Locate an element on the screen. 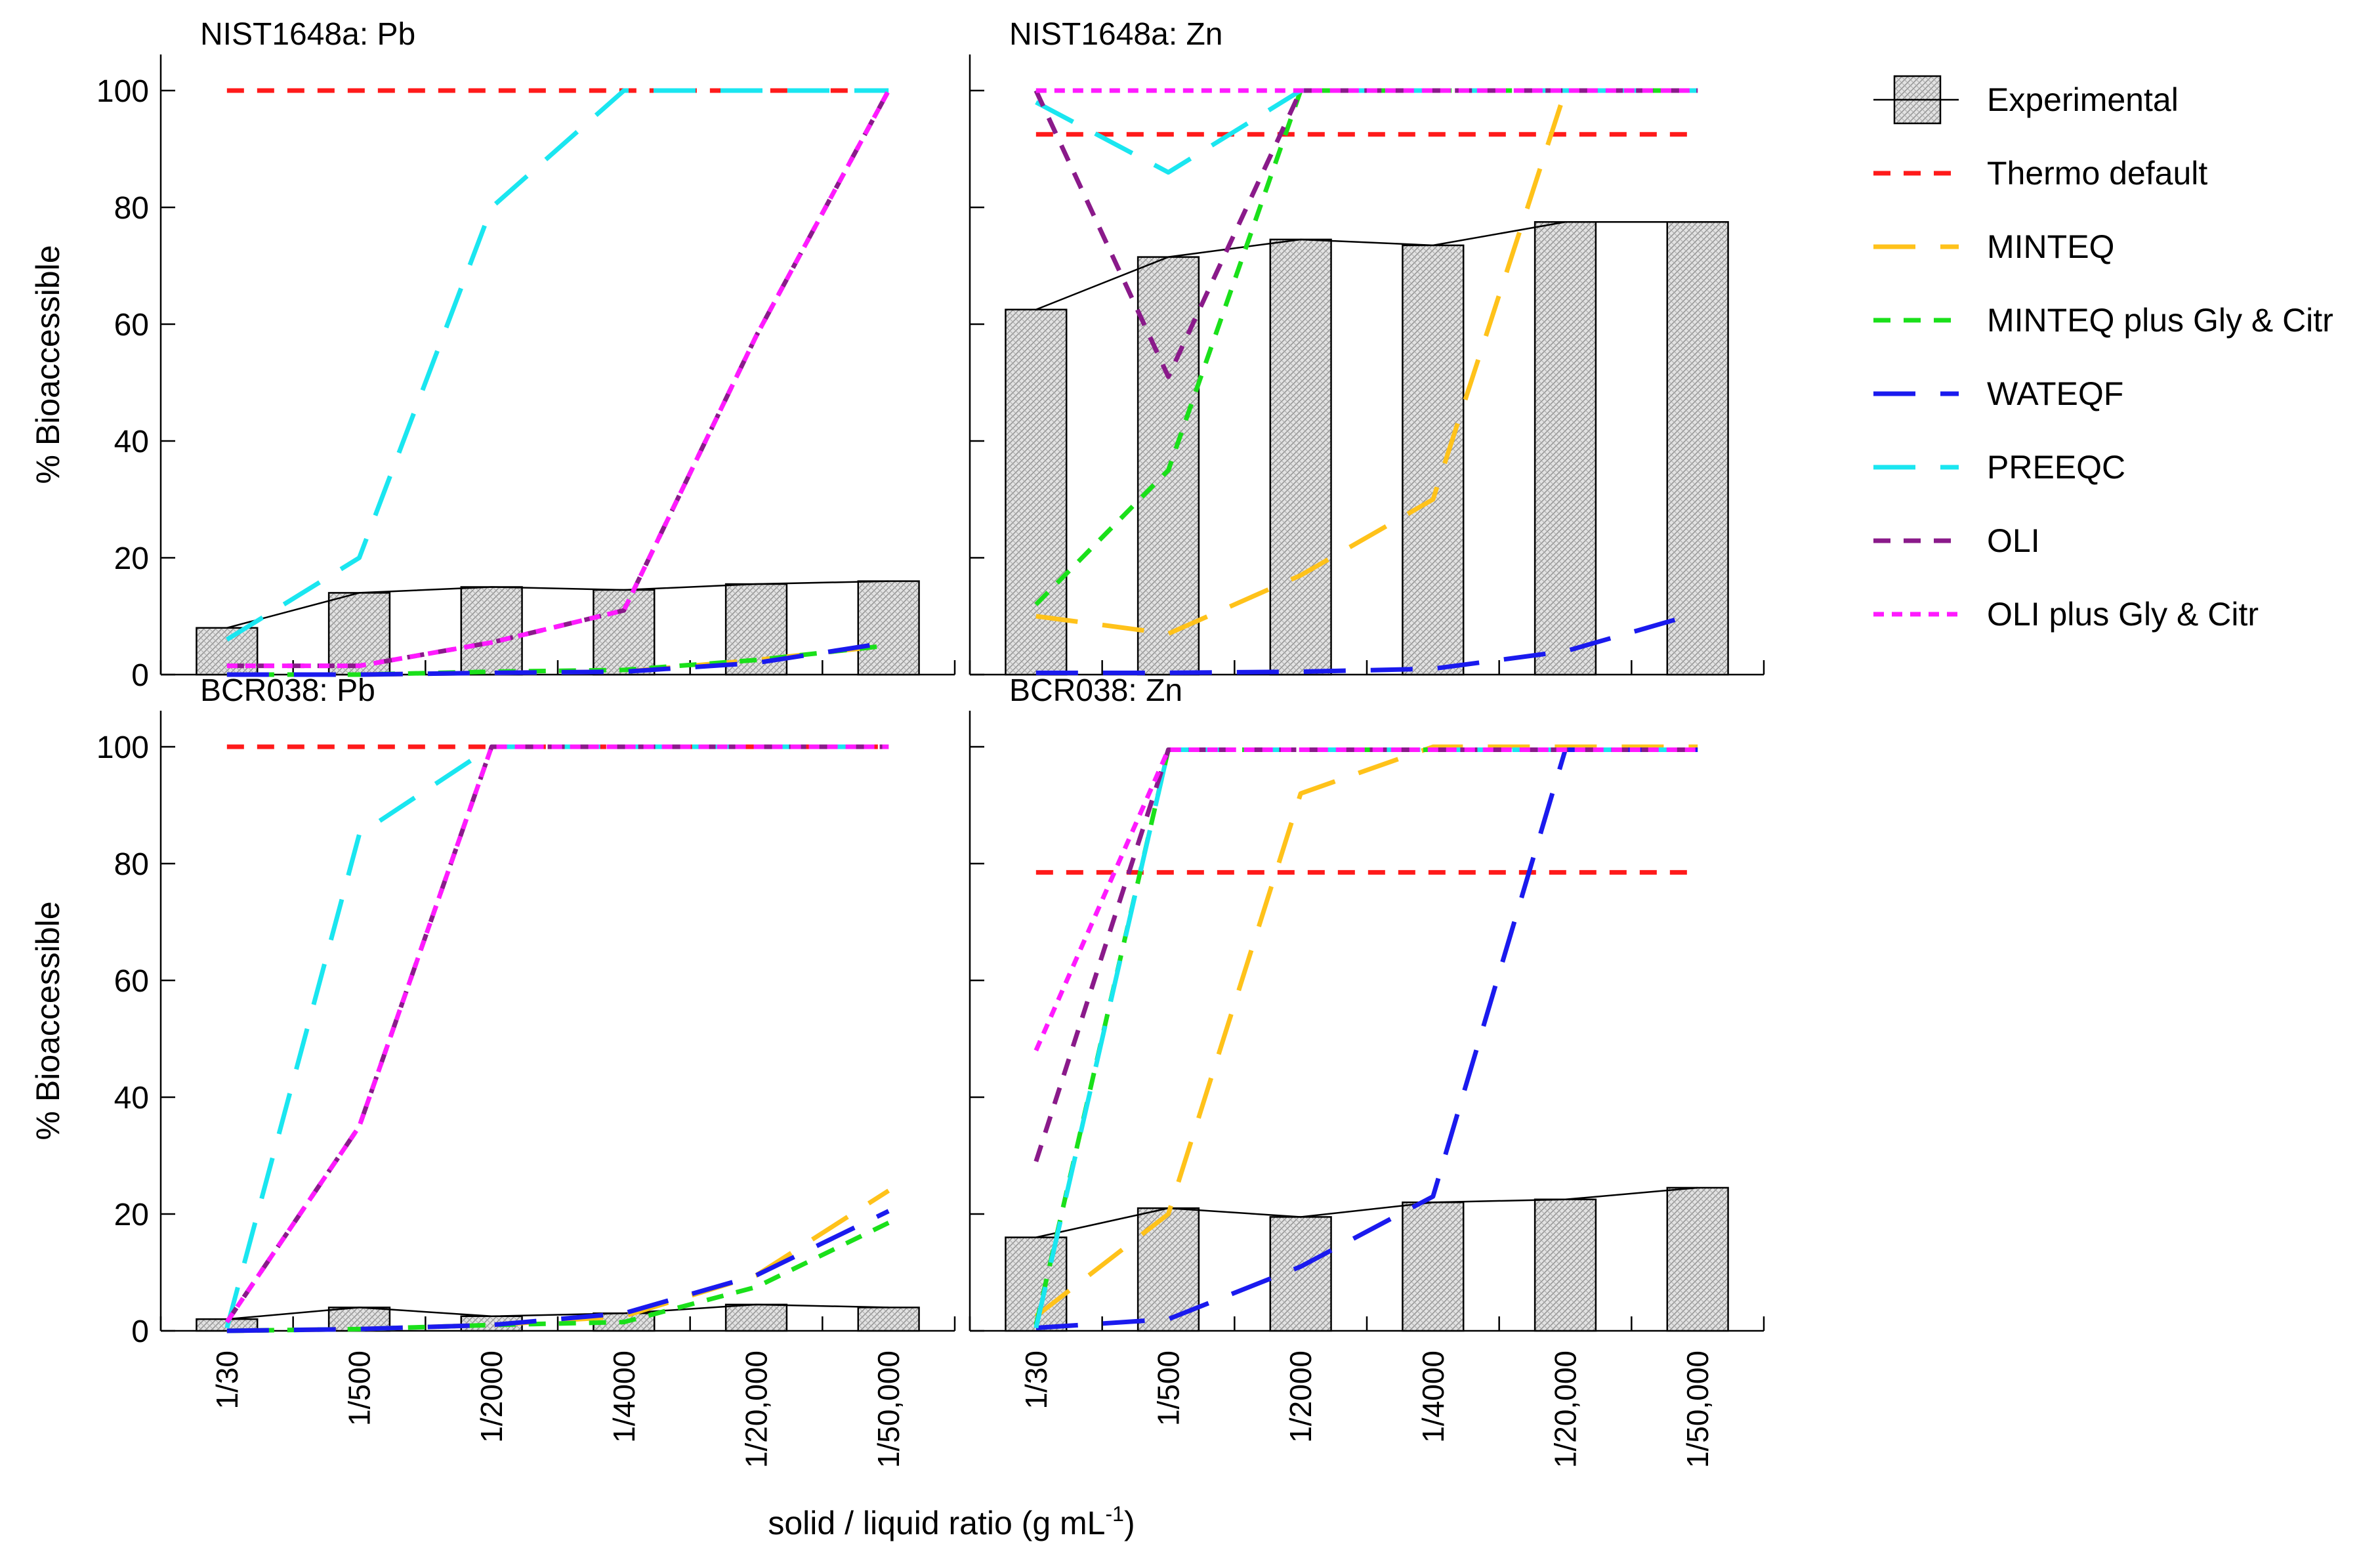  x-axis-label: solid / liquid ratio (g mL-1) is located at coordinates (951, 1521).